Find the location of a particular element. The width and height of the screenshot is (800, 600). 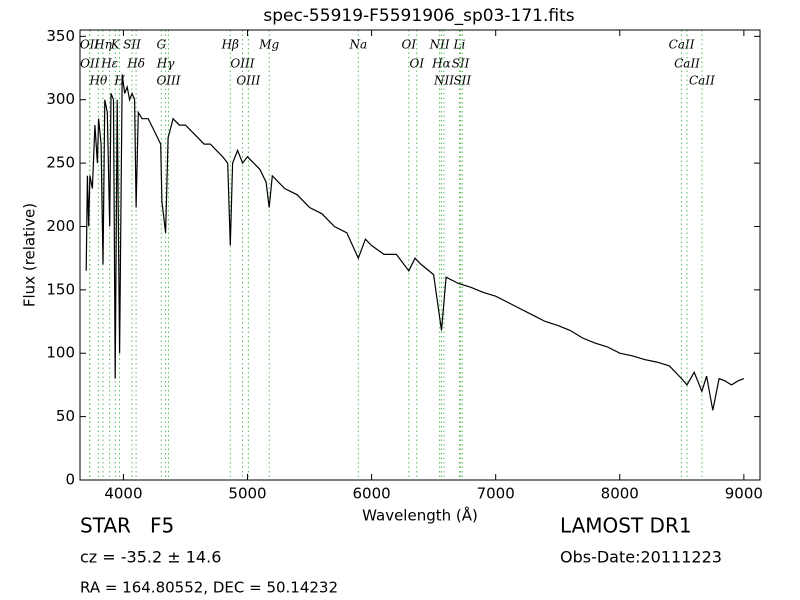

x-tick-label: 9000 is located at coordinates (744, 494).